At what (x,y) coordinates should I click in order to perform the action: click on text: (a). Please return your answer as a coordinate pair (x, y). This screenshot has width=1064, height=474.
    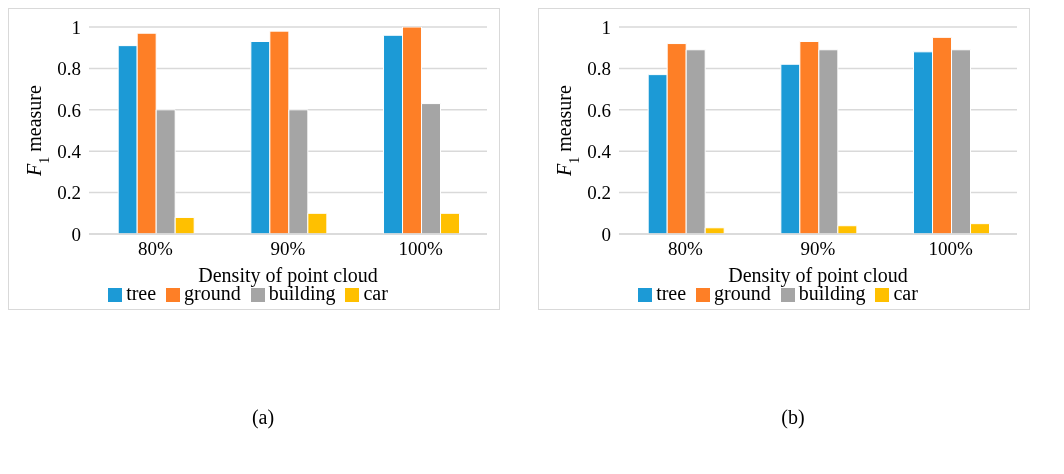
    Looking at the image, I should click on (263, 417).